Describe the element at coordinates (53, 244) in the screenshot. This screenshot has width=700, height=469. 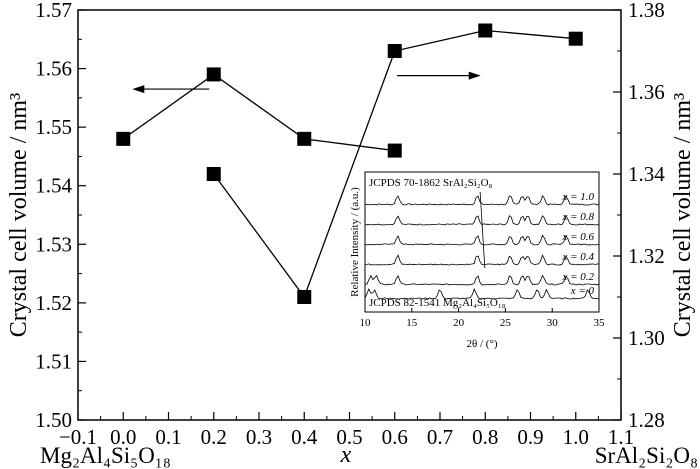
I see `y-left-tick-label: 1.53` at that location.